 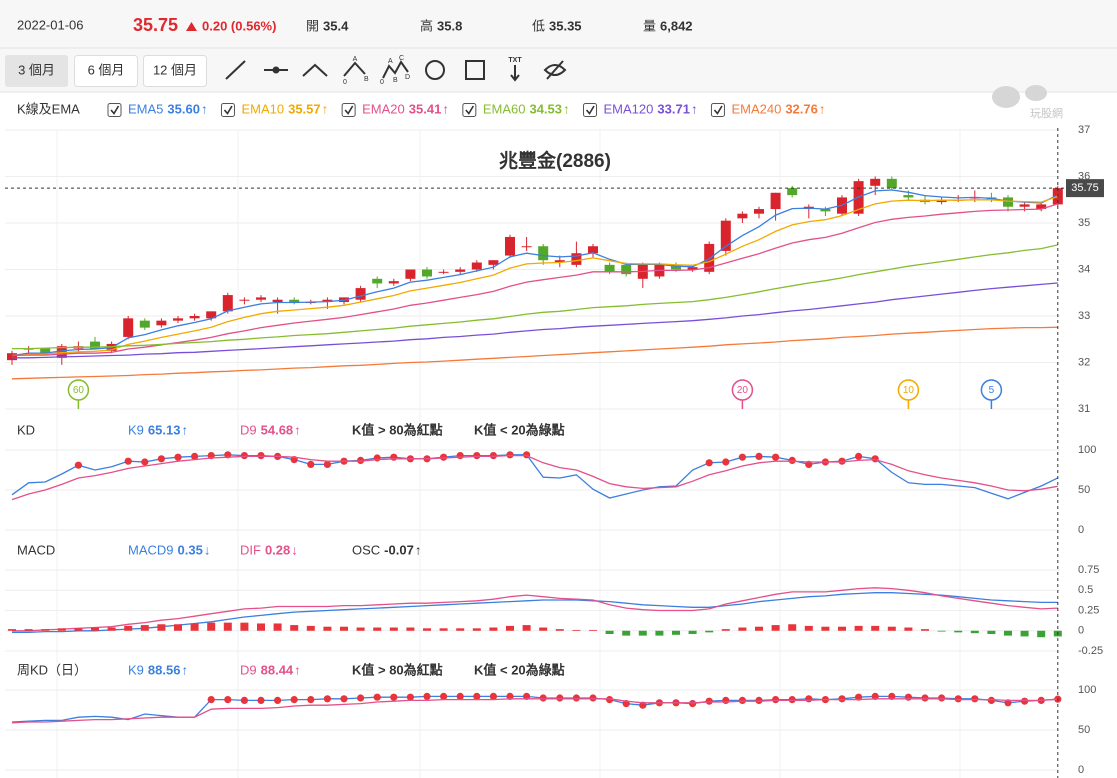 I want to click on chart-title: 兆豐金(2886), so click(x=555, y=160).